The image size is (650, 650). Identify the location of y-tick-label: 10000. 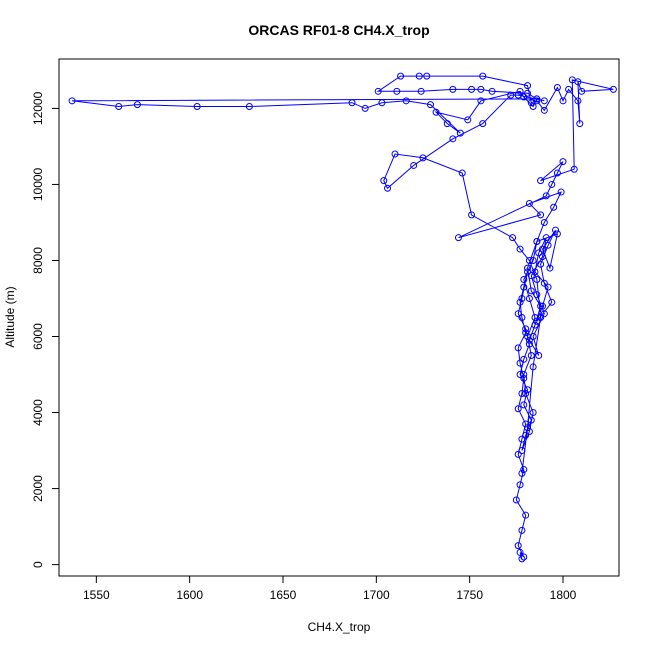
(38, 184).